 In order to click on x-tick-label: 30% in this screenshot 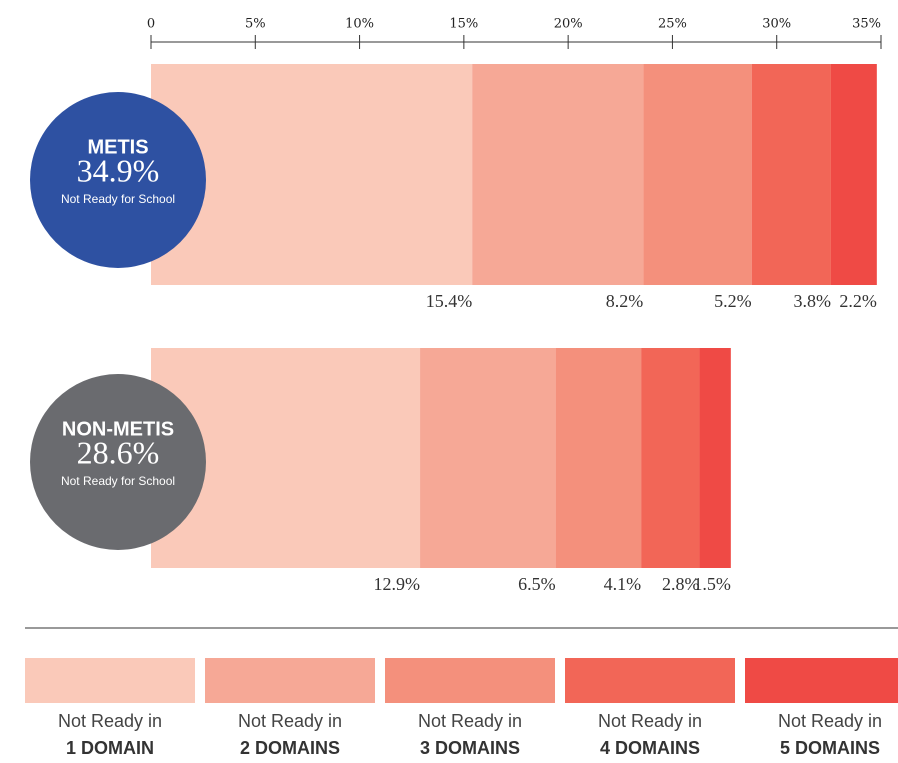, I will do `click(776, 24)`.